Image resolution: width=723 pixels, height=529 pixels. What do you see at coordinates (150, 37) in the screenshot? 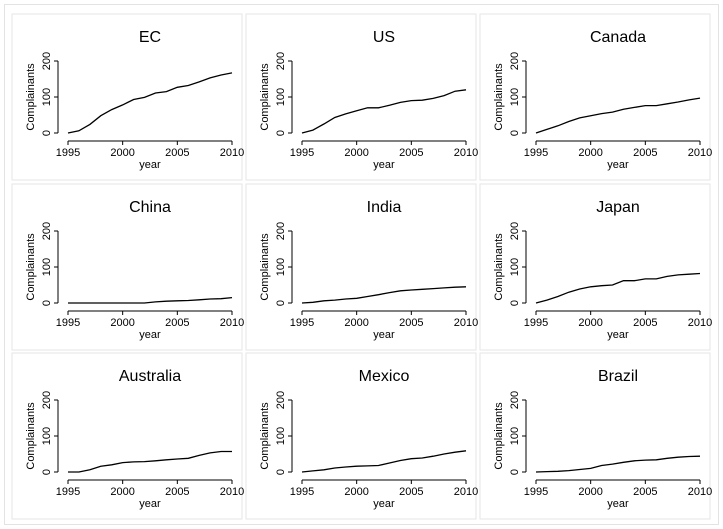
I see `panel-title: EC` at bounding box center [150, 37].